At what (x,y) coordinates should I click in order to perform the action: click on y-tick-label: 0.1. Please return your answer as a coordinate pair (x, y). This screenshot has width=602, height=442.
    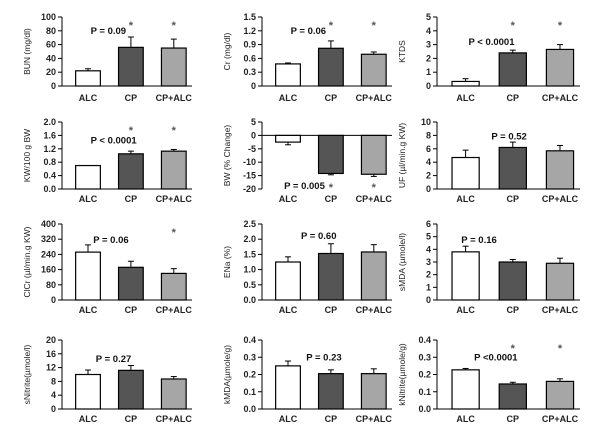
    Looking at the image, I should click on (249, 392).